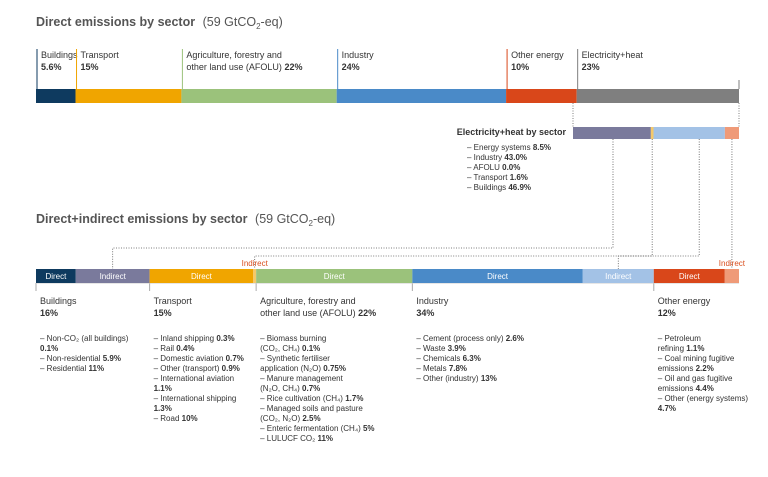  What do you see at coordinates (695, 378) in the screenshot?
I see `sector-subitem: – Oil and gas fugitive` at bounding box center [695, 378].